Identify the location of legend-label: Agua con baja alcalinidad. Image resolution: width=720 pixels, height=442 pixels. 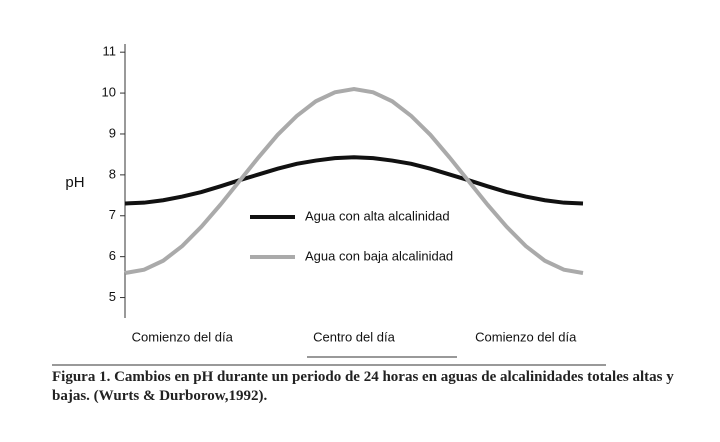
(379, 255).